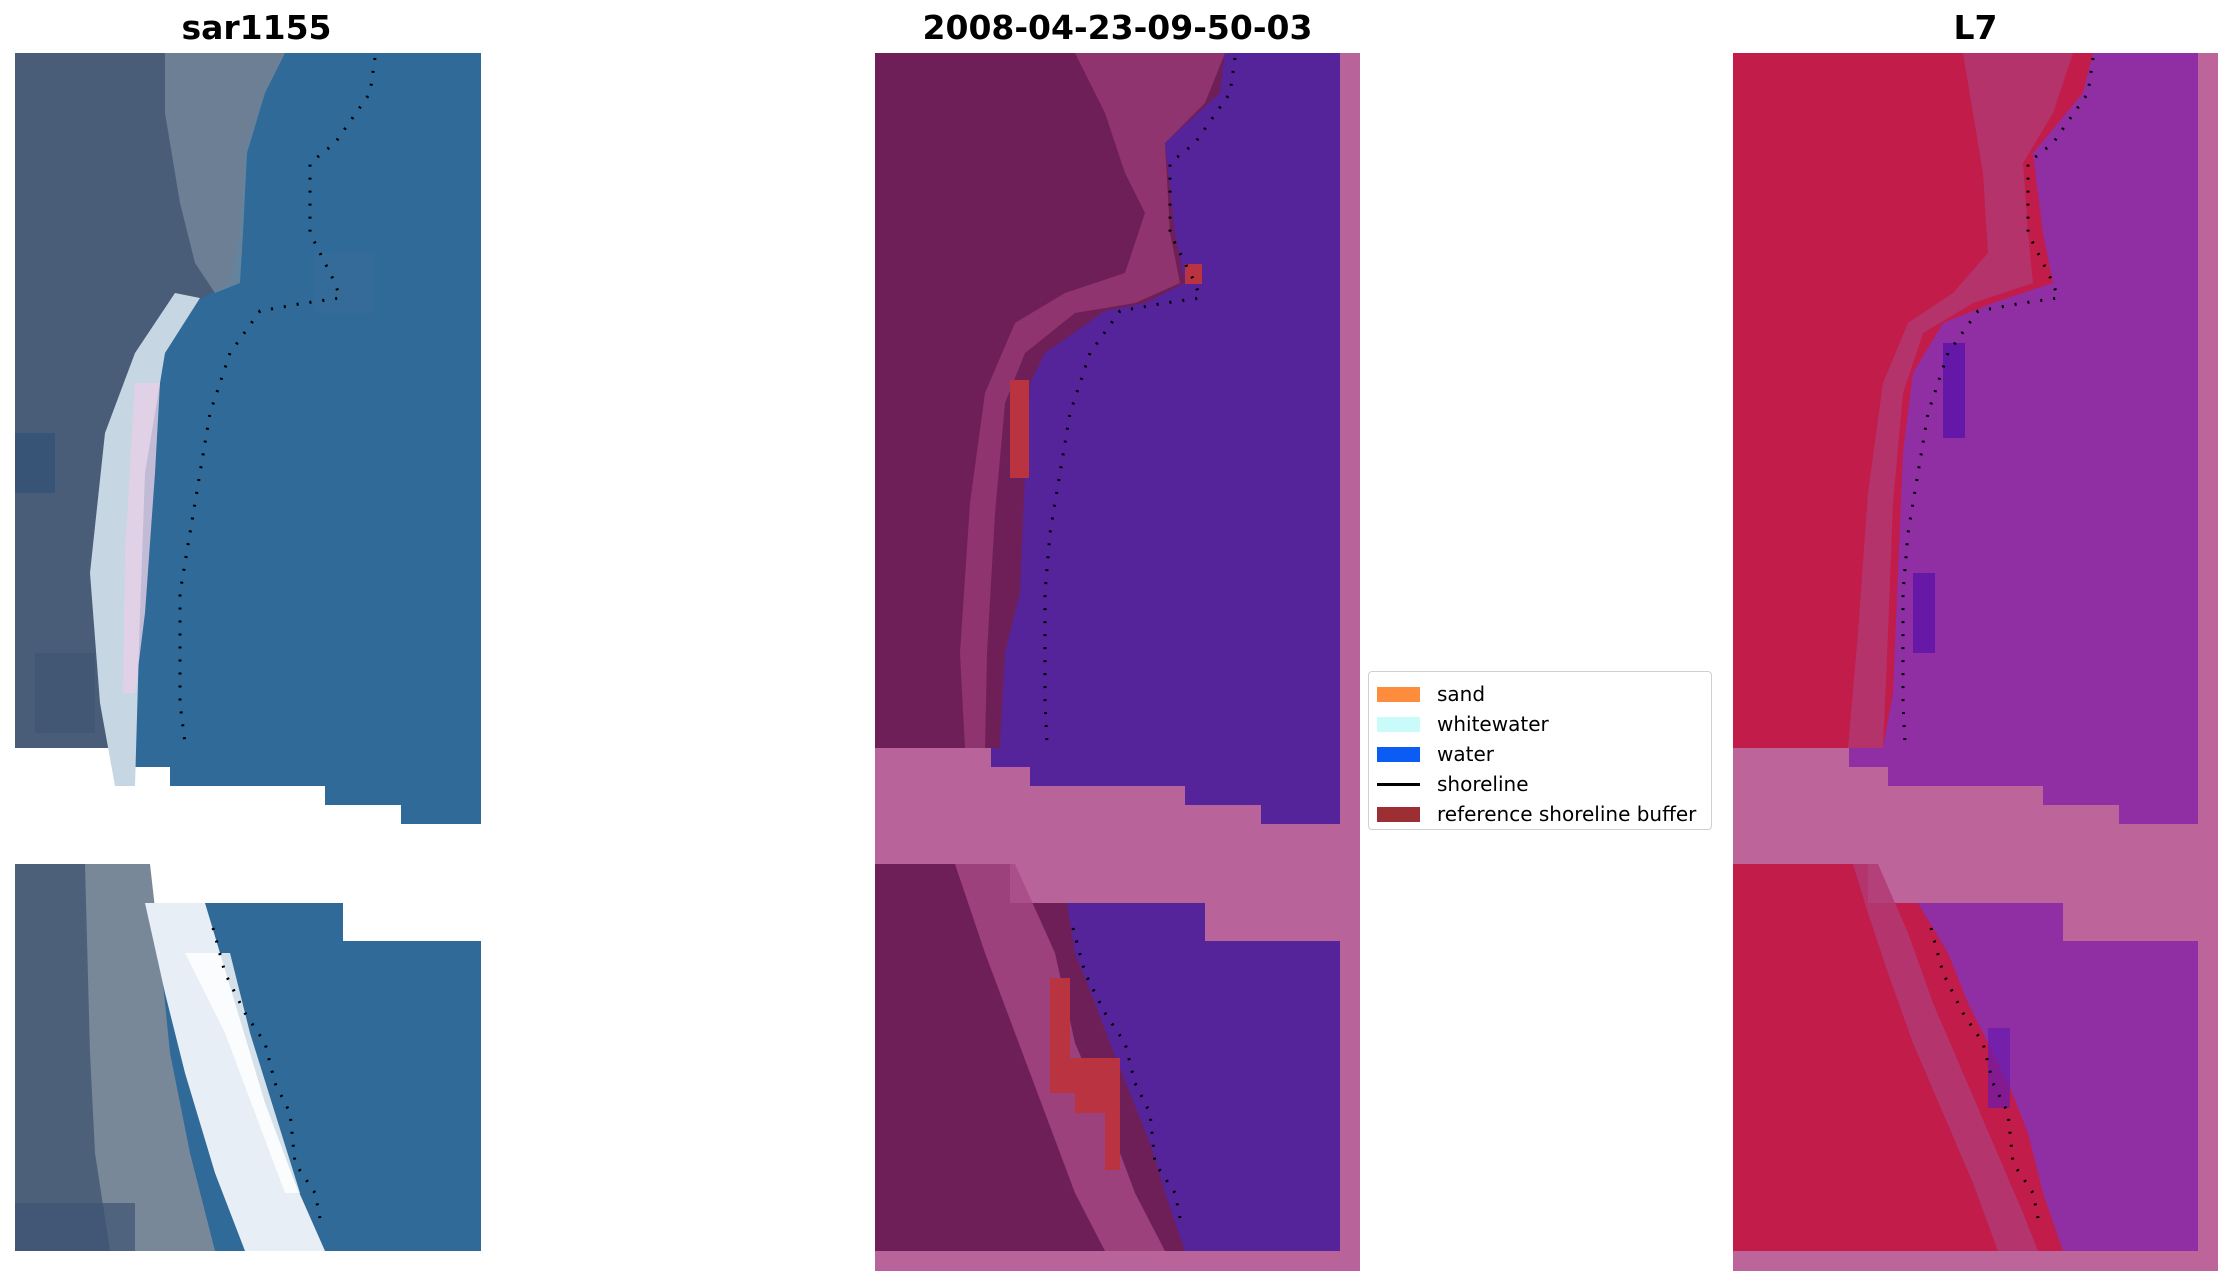 The height and width of the screenshot is (1283, 2227). Describe the element at coordinates (1398, 814) in the screenshot. I see `reference-buffer-swatch` at that location.